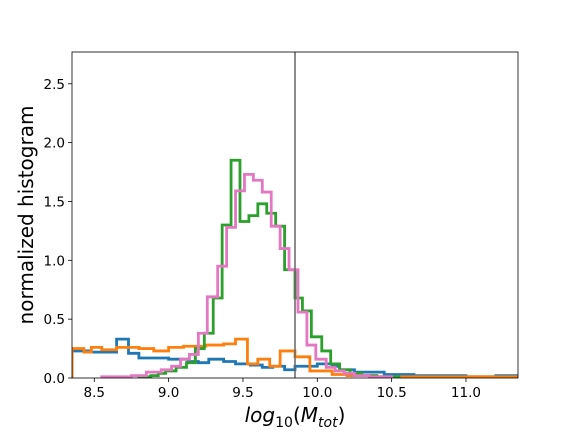 Image resolution: width=576 pixels, height=432 pixels. I want to click on y-tick-label: 1.0, so click(54, 261).